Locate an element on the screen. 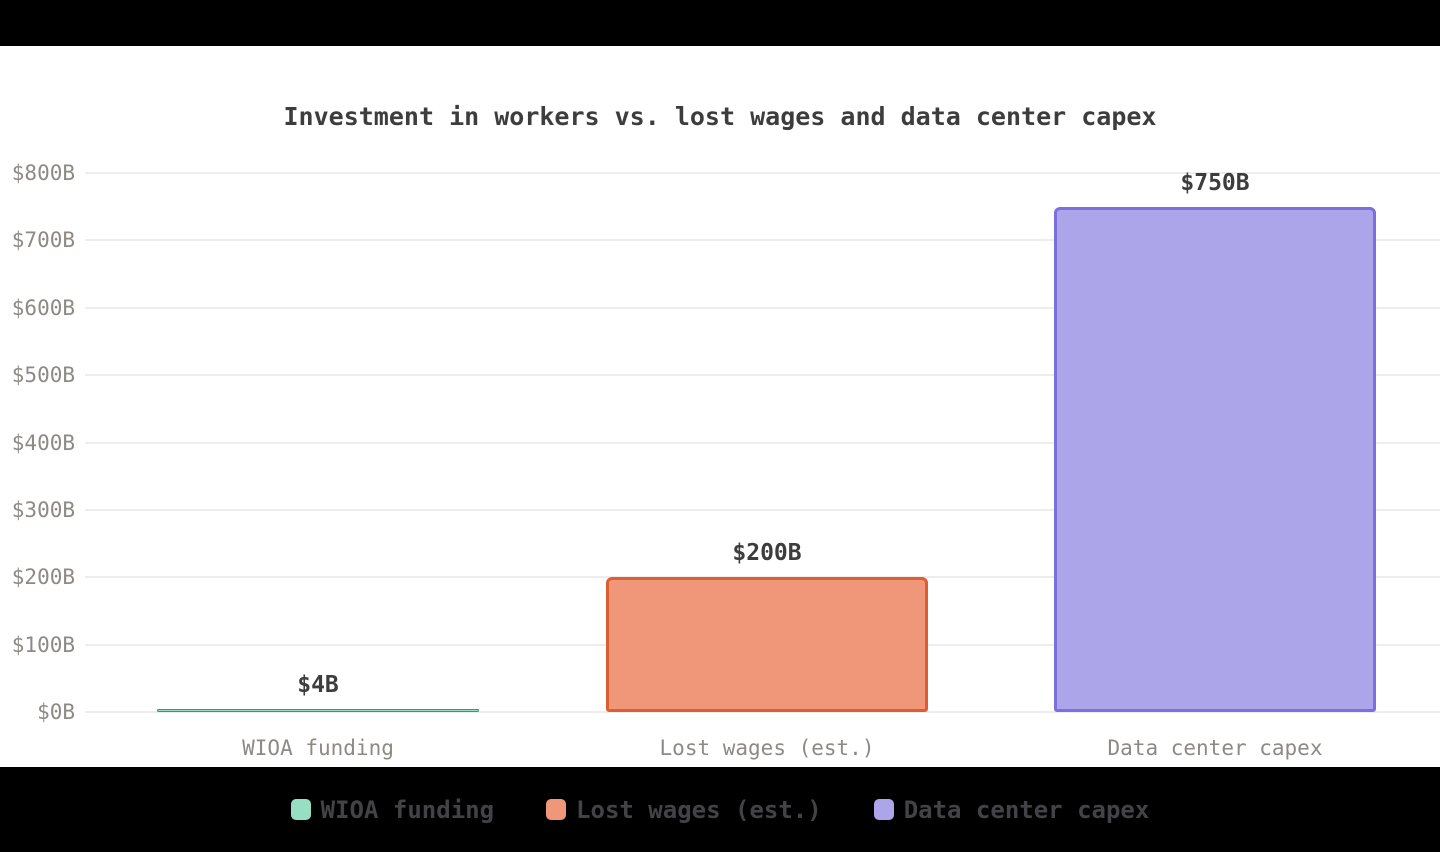  y-axis-tick-label: $300B is located at coordinates (43, 509).